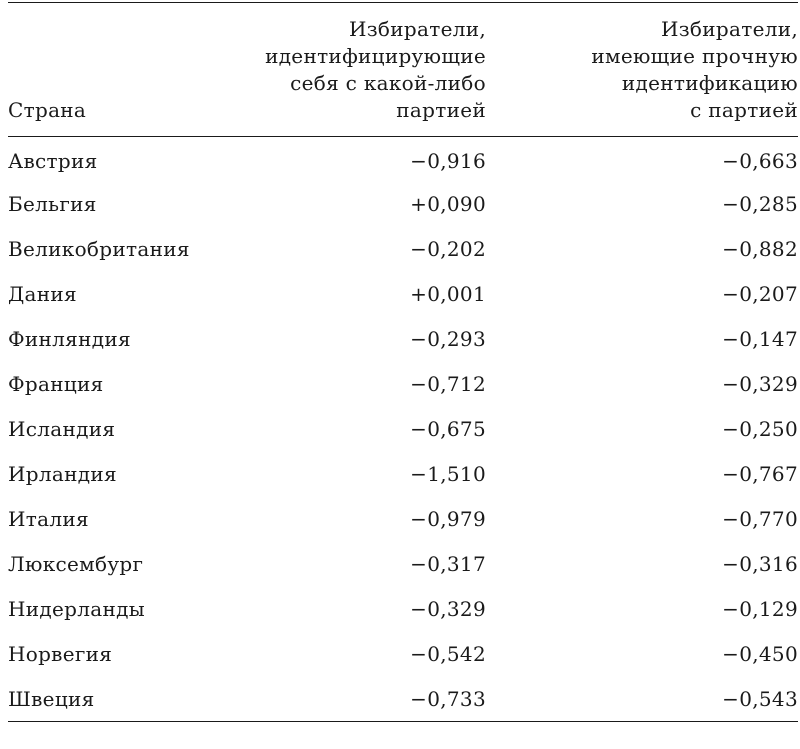 The width and height of the screenshot is (800, 749). I want to click on country-cell: Исландия, so click(62, 429).